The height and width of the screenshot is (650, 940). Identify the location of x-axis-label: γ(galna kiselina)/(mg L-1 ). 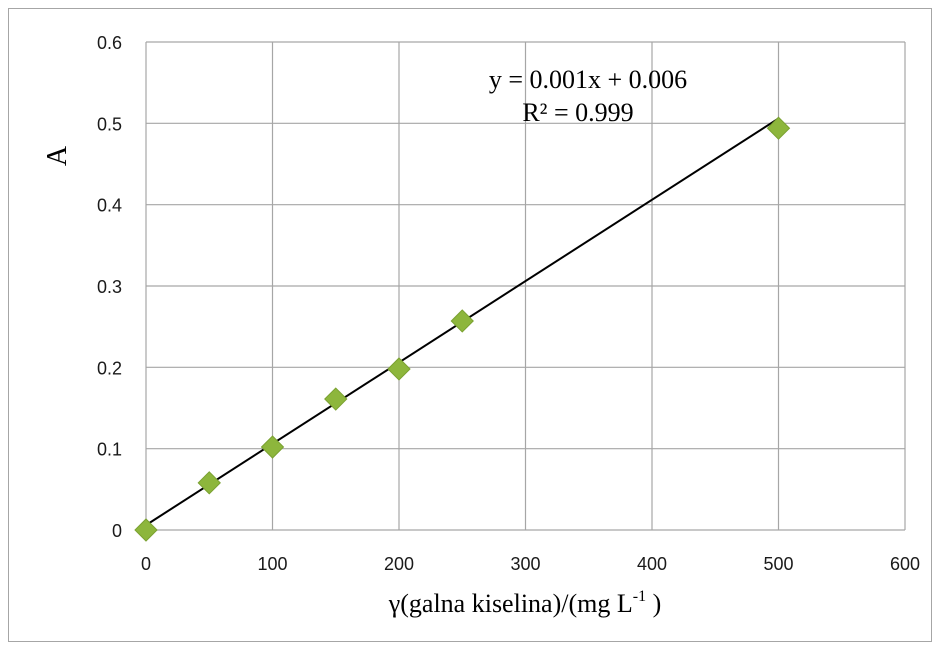
(524, 603).